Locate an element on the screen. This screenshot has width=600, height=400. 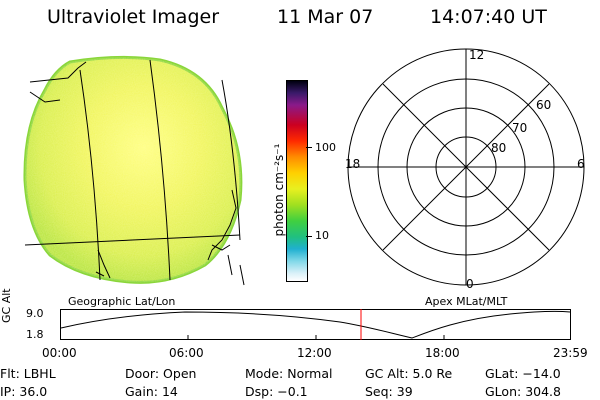
altitude-xtick: 00:00 is located at coordinates (59, 353).